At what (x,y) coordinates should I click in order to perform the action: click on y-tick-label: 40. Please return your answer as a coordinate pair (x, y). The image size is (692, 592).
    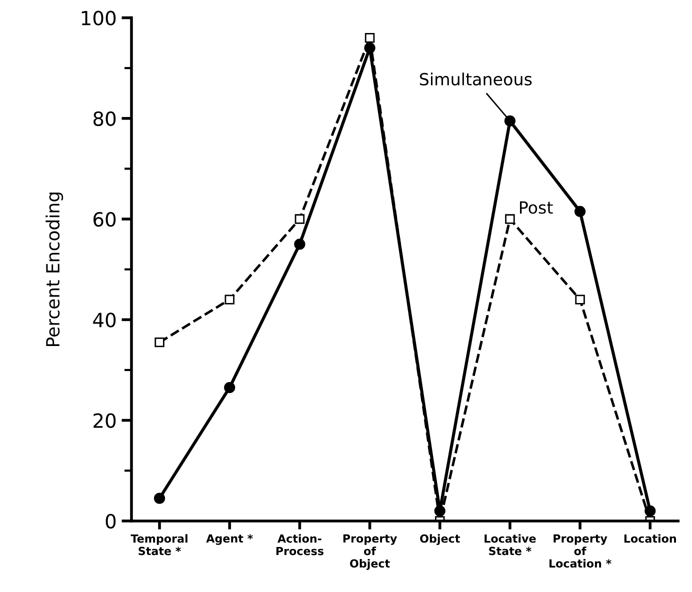
    Looking at the image, I should click on (104, 320).